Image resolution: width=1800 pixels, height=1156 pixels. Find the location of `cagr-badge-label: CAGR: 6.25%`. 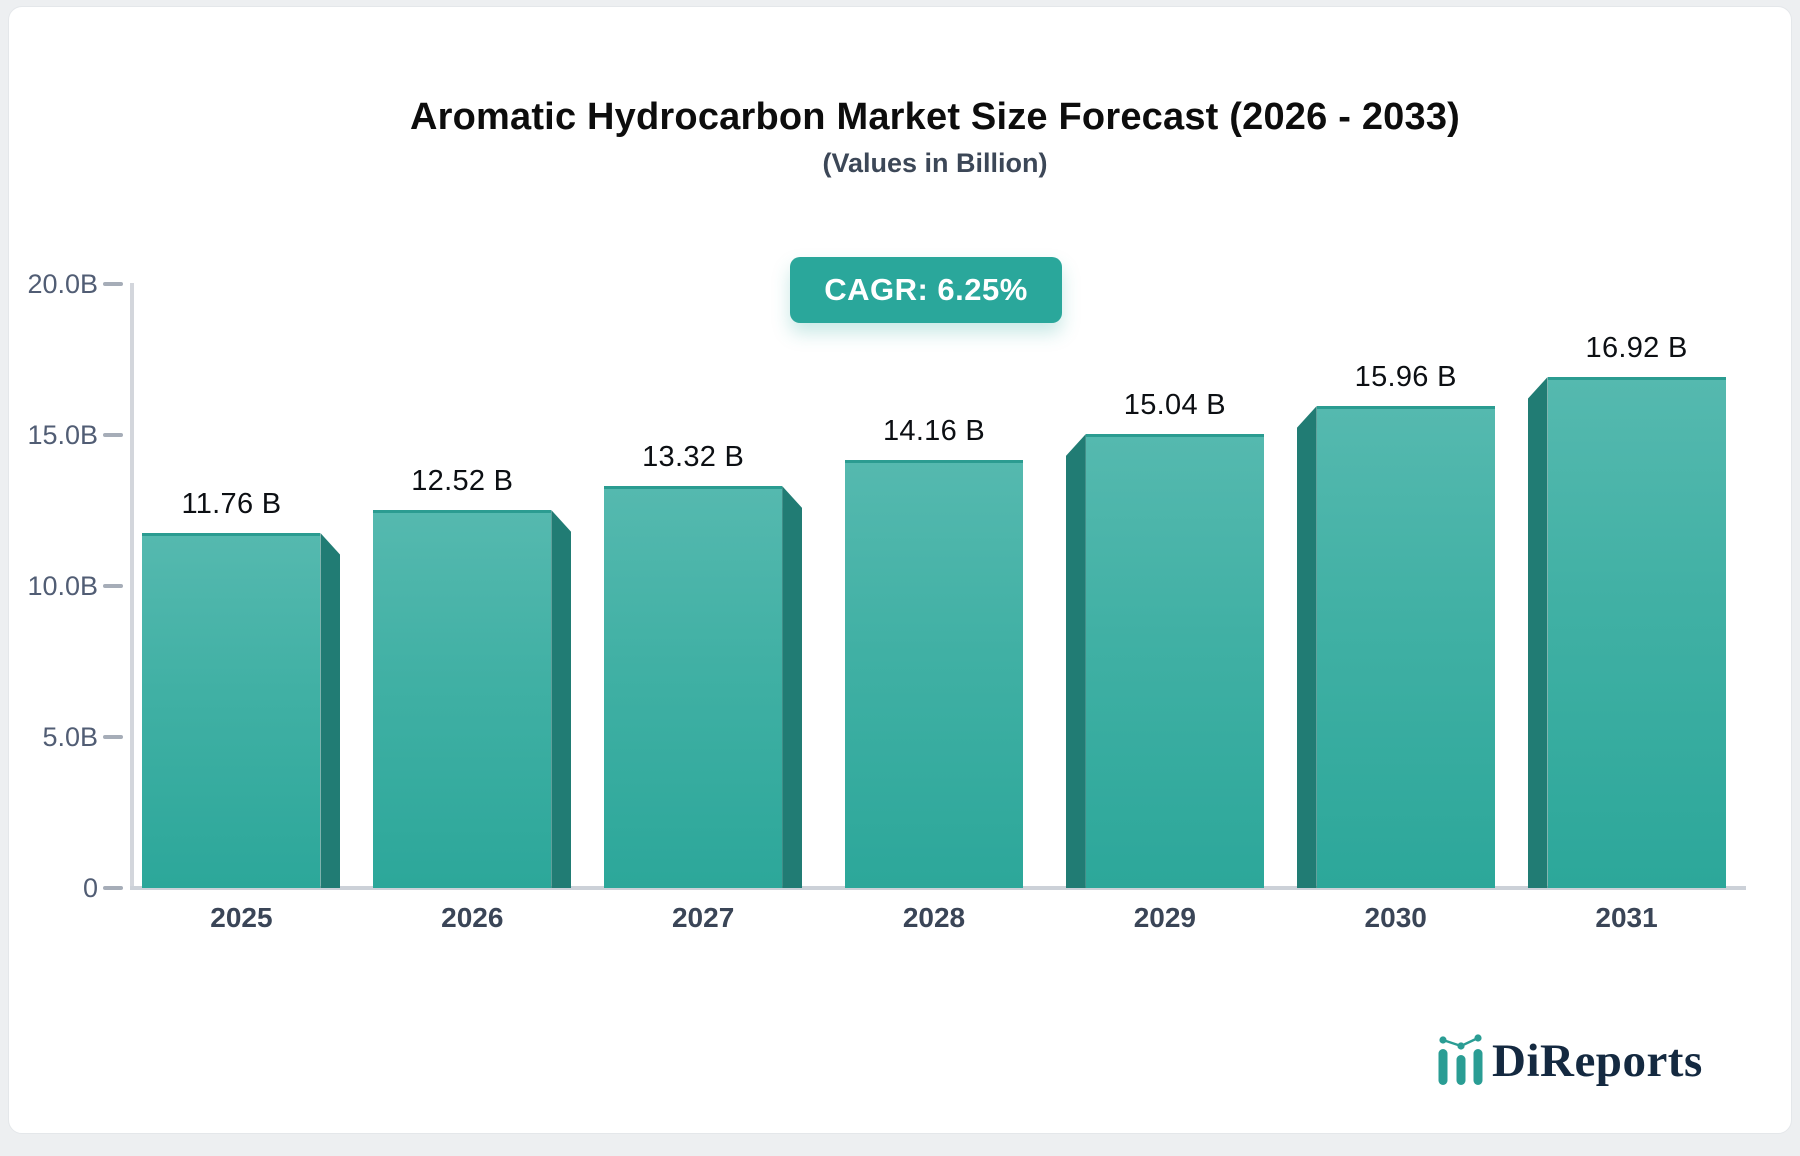

cagr-badge-label: CAGR: 6.25% is located at coordinates (926, 289).